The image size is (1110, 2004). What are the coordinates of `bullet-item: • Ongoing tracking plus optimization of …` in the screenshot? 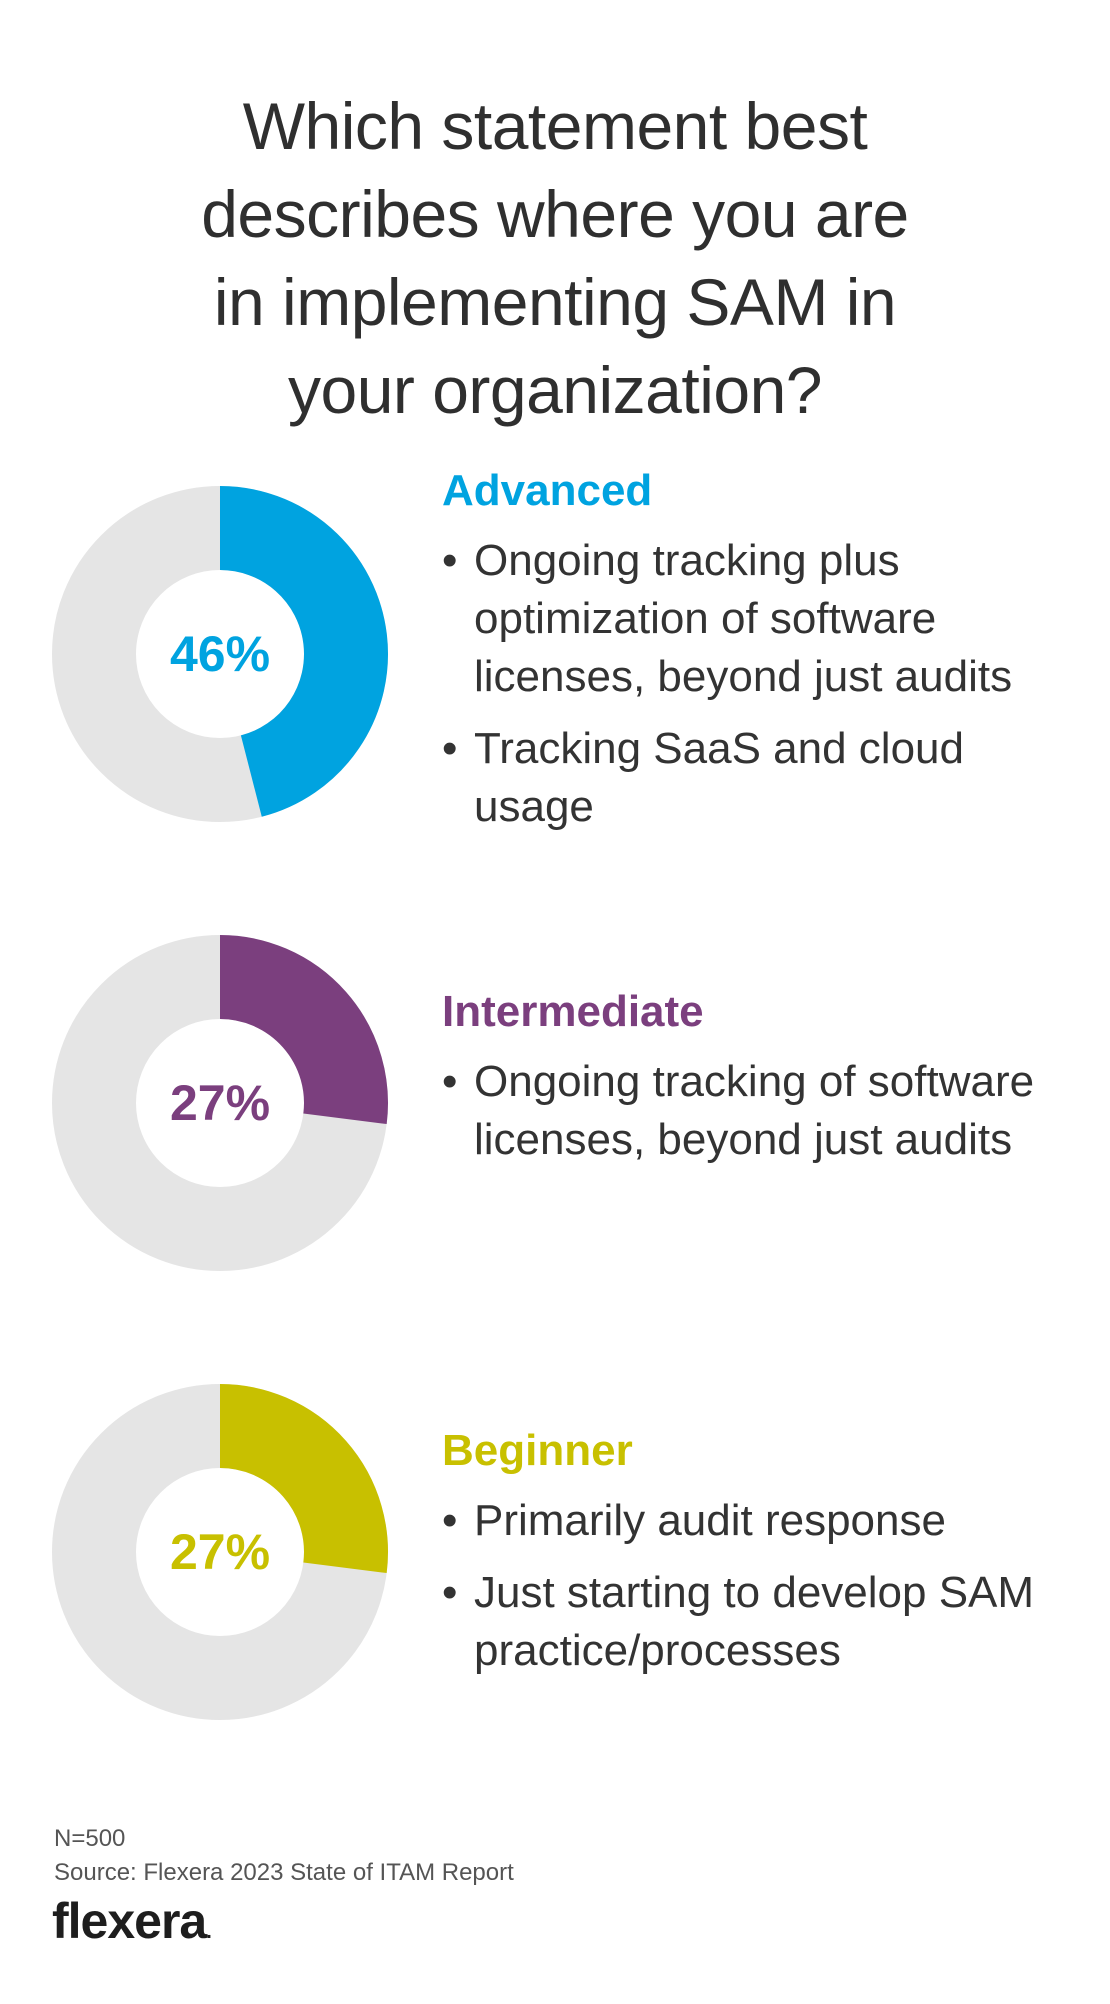 It's located at (762, 619).